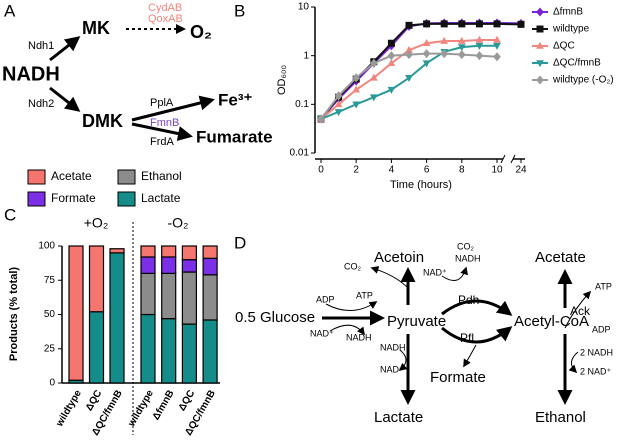  Describe the element at coordinates (551, 321) in the screenshot. I see `node: Acetyl-CoA` at that location.